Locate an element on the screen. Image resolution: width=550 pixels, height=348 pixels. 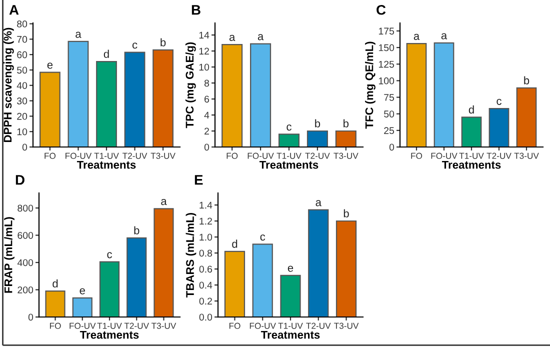
y-tick-label: 25 is located at coordinates (389, 130).